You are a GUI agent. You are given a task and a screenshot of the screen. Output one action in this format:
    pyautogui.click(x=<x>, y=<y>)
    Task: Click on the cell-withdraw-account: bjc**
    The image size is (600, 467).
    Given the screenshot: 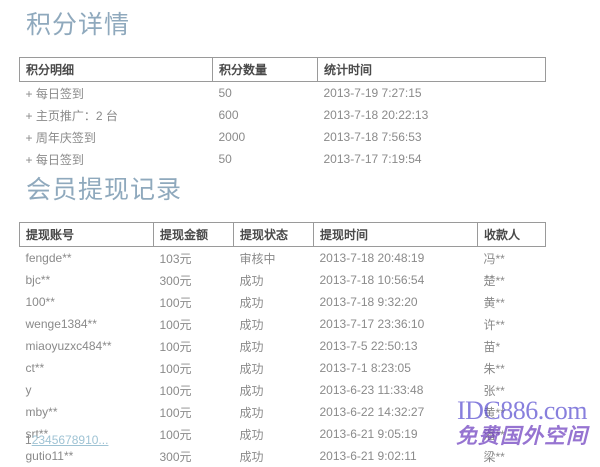 What is the action you would take?
    pyautogui.click(x=87, y=280)
    